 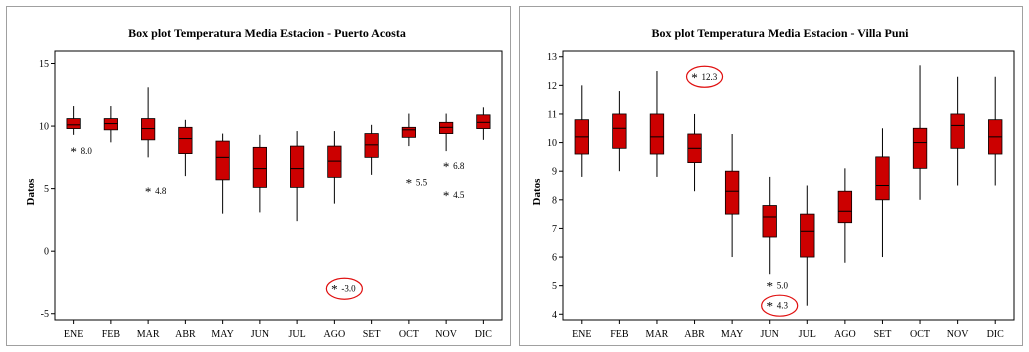 I want to click on outlier-label: 5.5, so click(x=422, y=182).